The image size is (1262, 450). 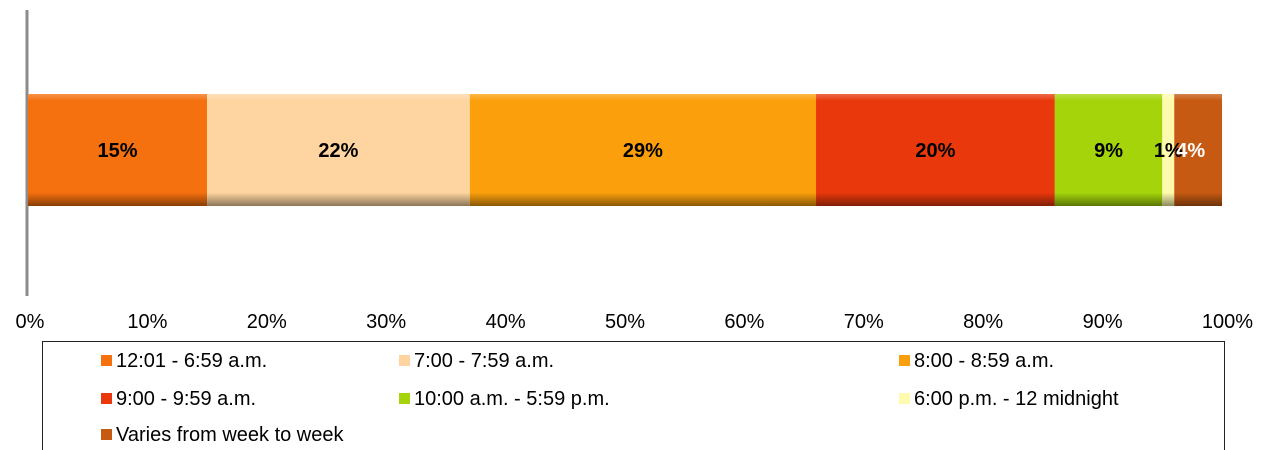 I want to click on legend-item-2: 7:00 - 7:59 a.m., so click(x=476, y=361).